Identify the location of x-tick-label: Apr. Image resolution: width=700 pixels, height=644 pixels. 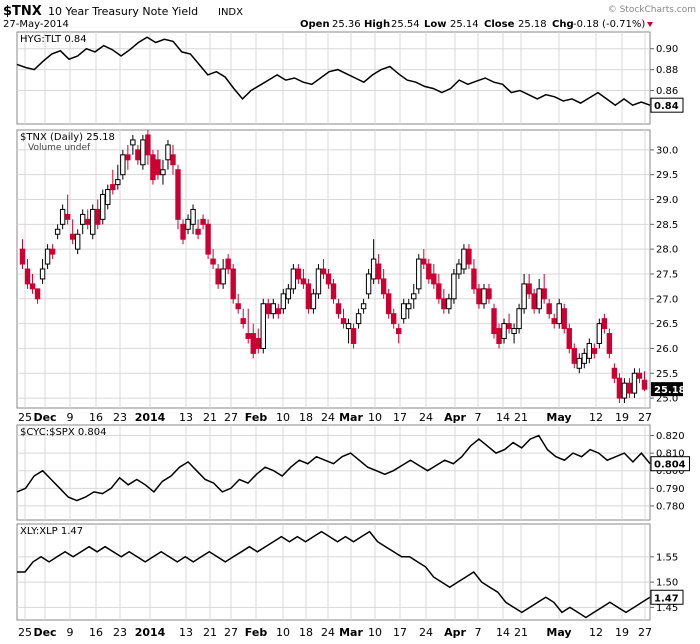
(455, 417).